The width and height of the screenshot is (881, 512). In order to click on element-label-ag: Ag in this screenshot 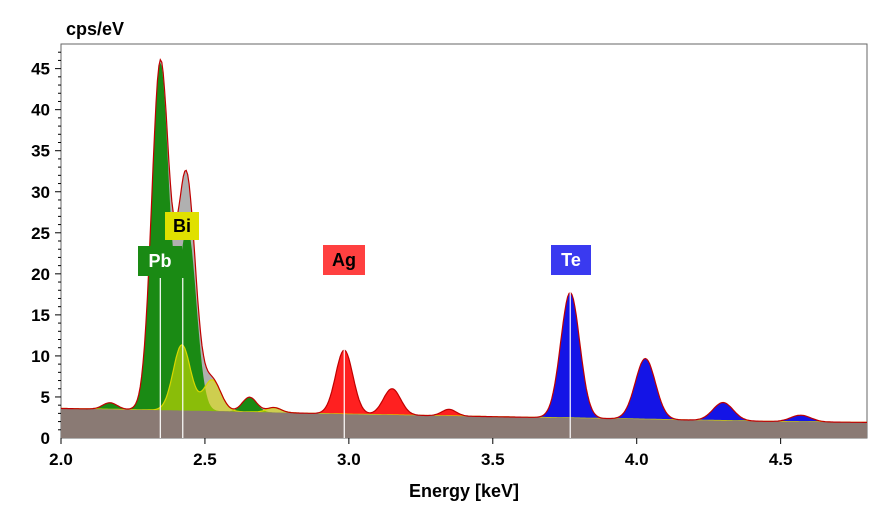, I will do `click(344, 260)`.